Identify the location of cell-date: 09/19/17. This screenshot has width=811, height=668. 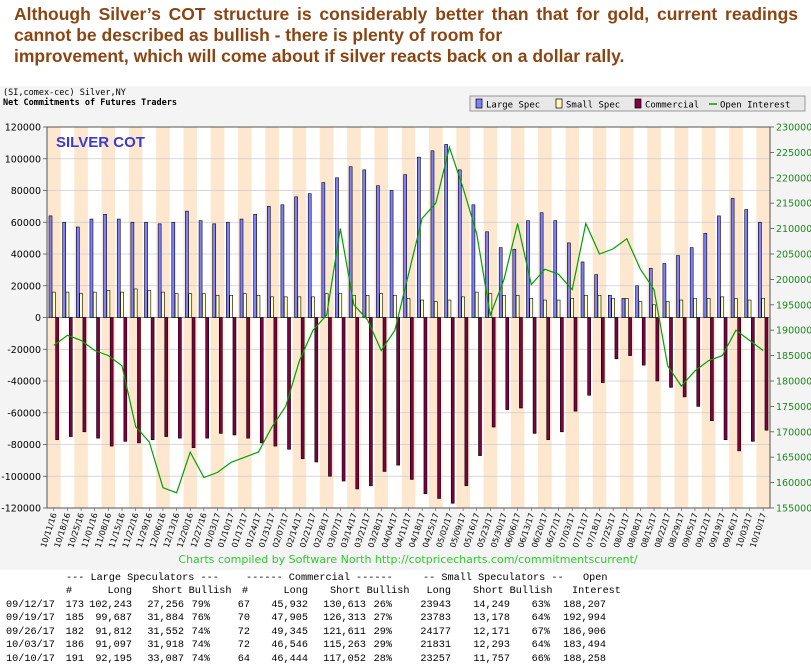
(30, 619).